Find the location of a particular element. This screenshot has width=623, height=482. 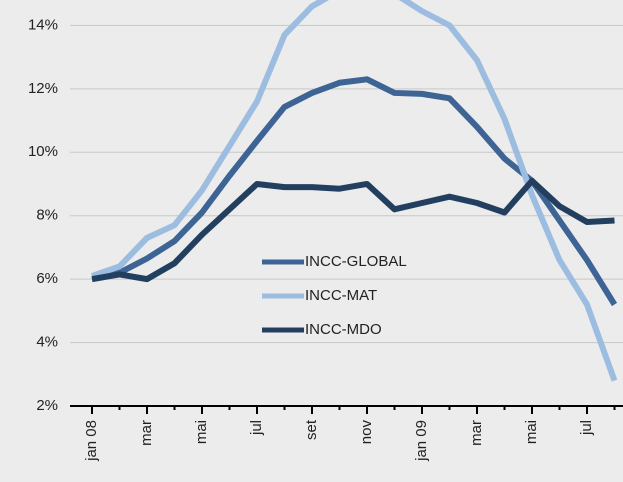

y-tick-label: 2% is located at coordinates (47, 405).